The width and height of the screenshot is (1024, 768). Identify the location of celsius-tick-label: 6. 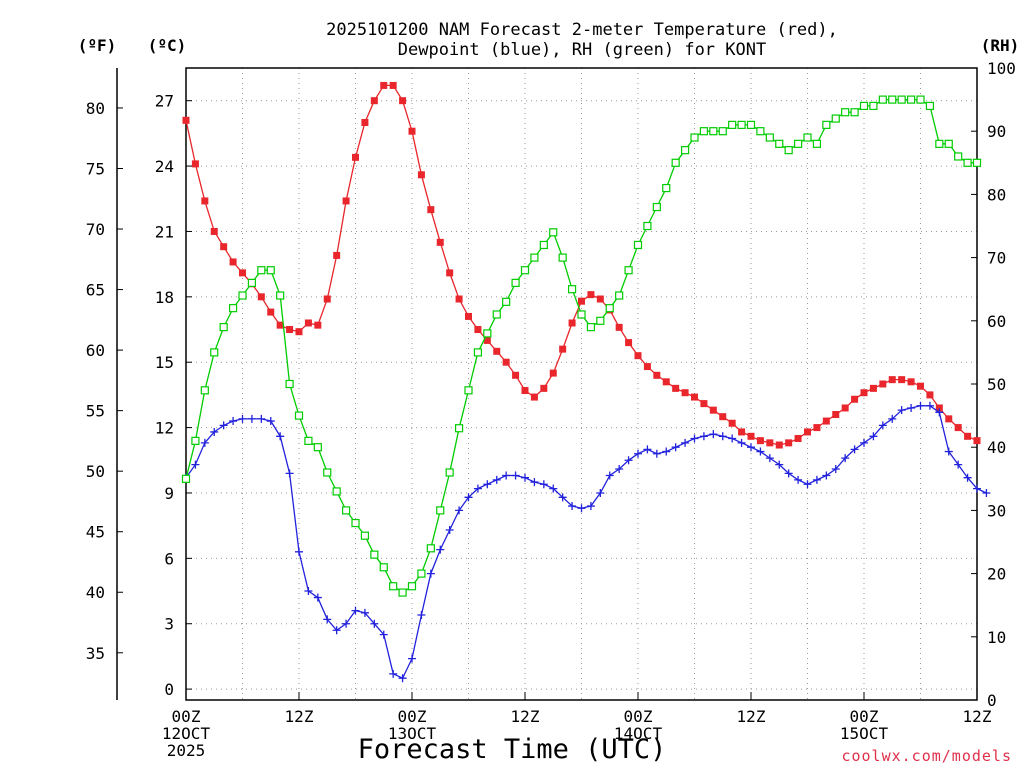
(169, 558).